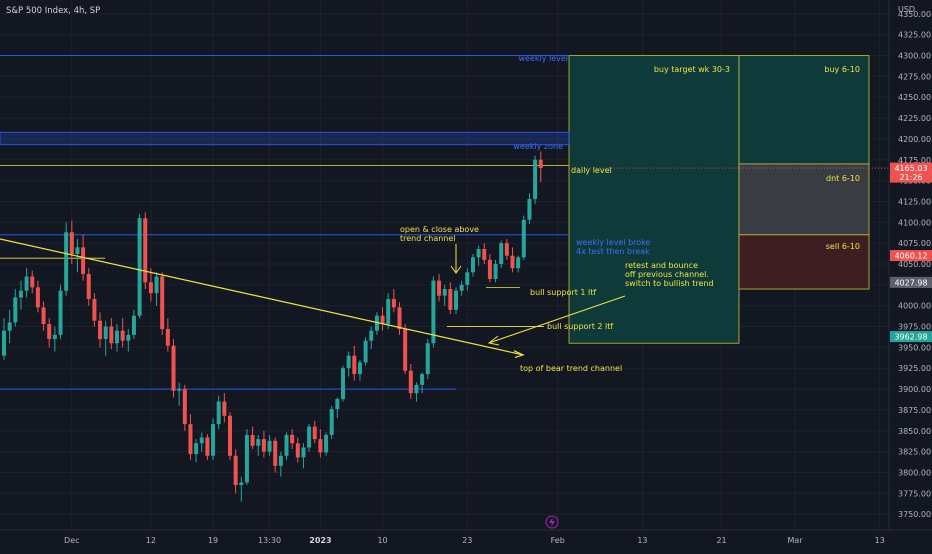  Describe the element at coordinates (467, 540) in the screenshot. I see `time-tick-label: 23` at that location.